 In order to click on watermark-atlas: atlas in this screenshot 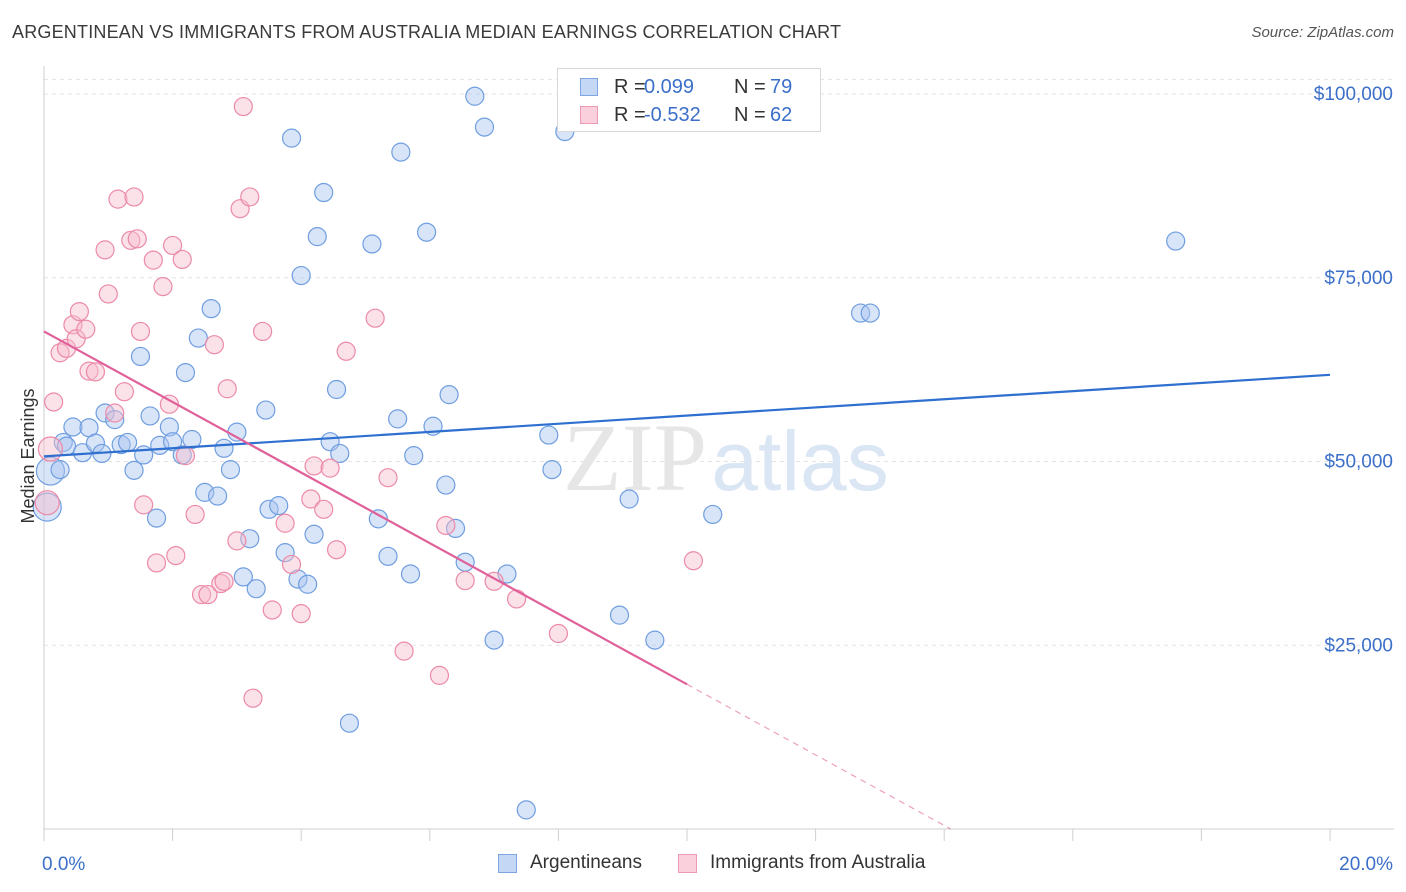, I will do `click(799, 461)`.